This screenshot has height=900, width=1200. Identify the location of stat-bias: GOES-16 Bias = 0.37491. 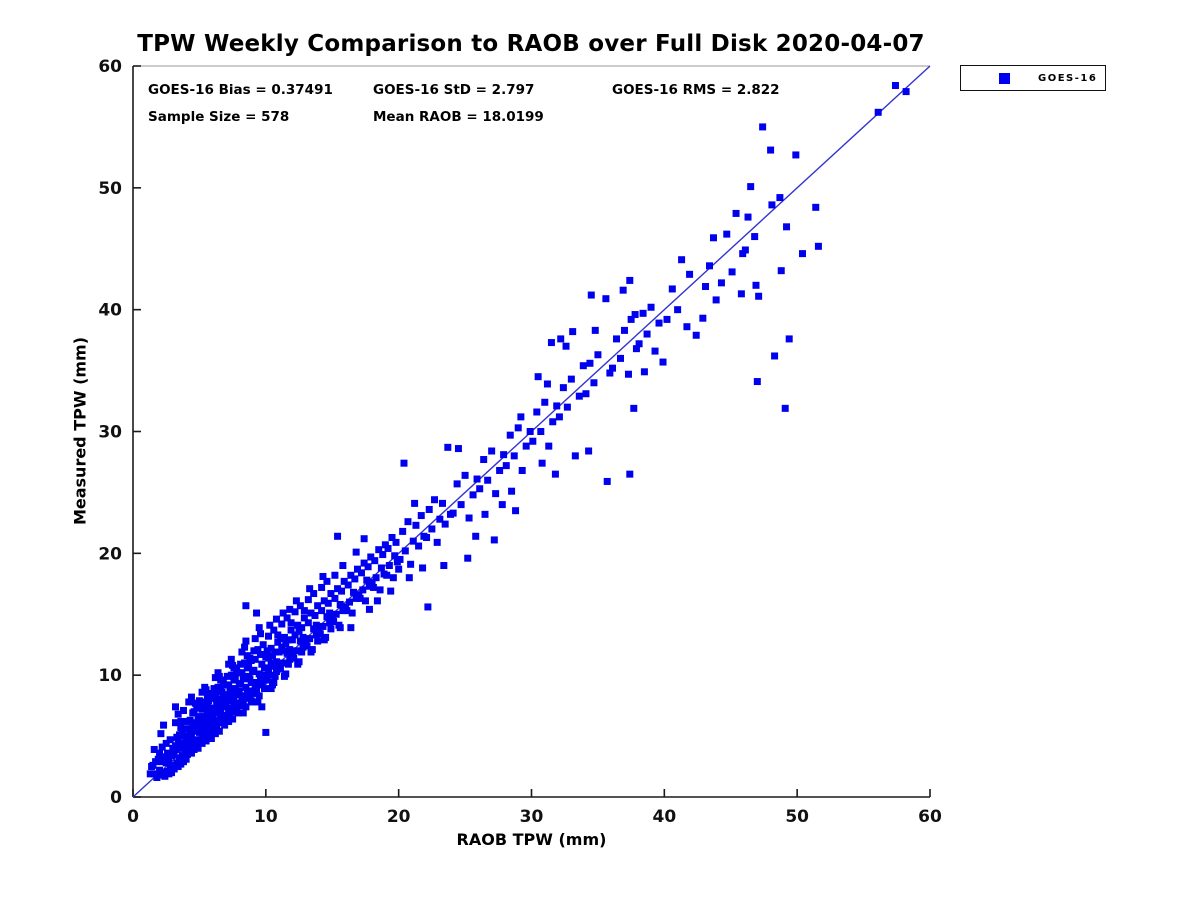
(240, 90).